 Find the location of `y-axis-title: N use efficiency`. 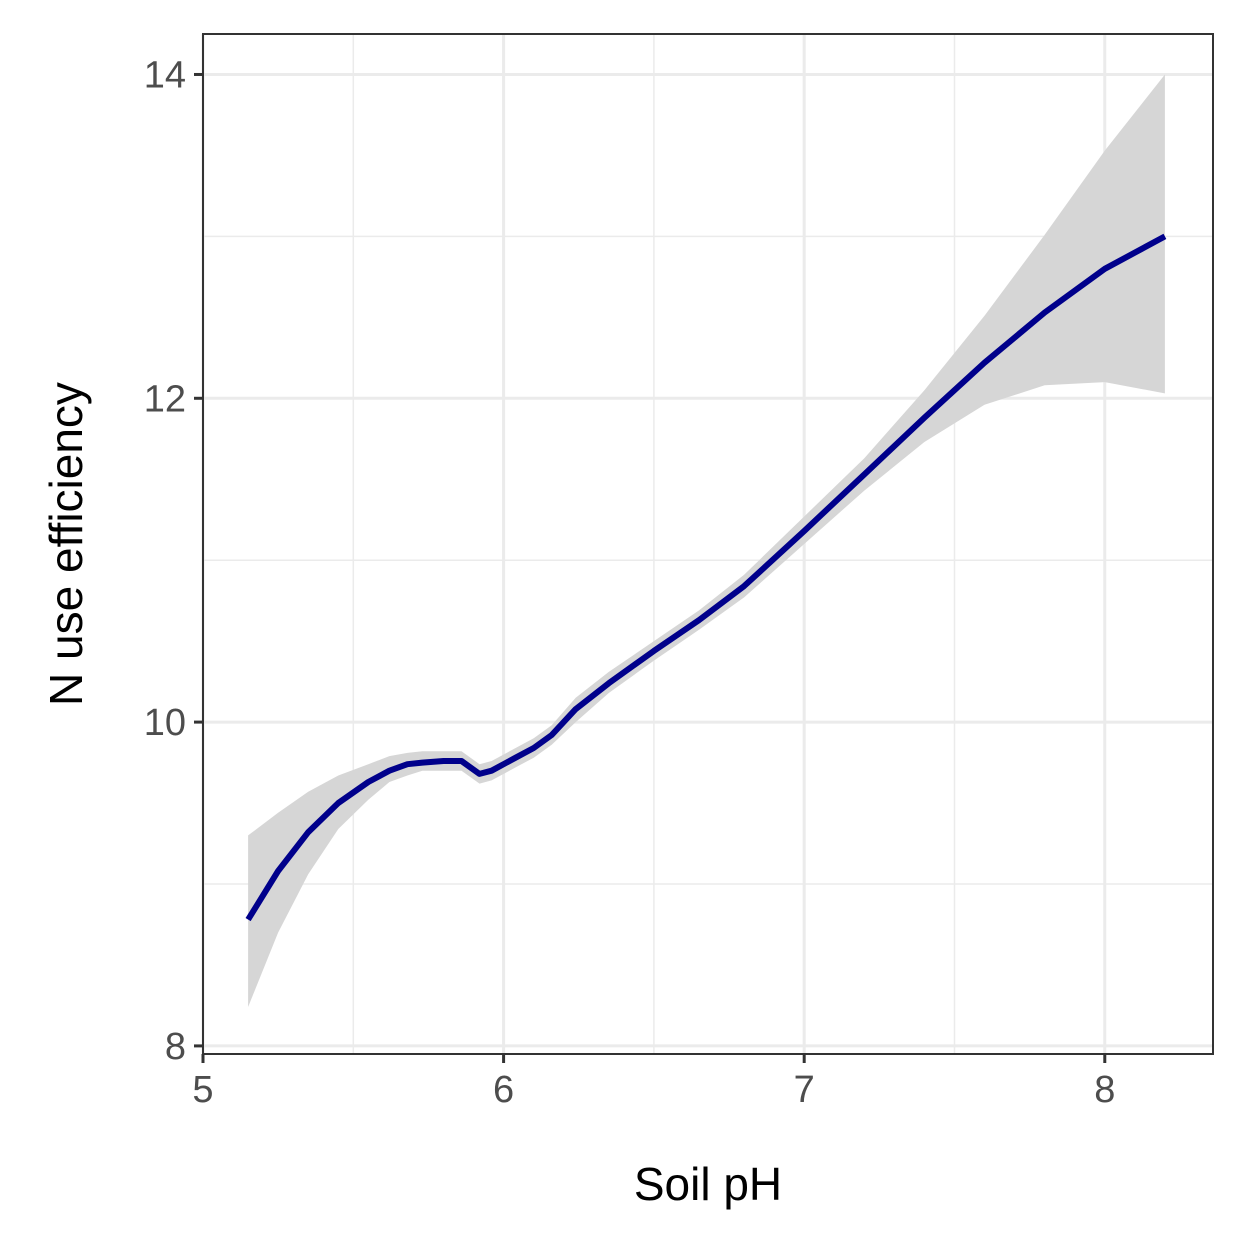

y-axis-title: N use efficiency is located at coordinates (66, 544).